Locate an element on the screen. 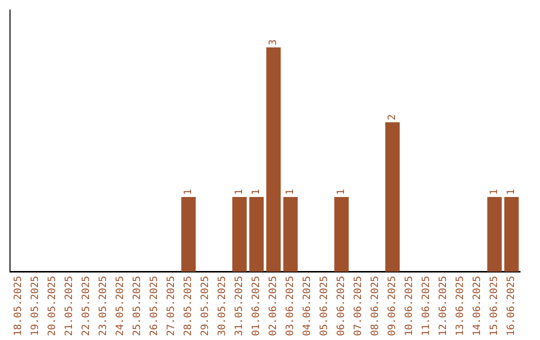 The width and height of the screenshot is (540, 340). x-tick-label: 24.05.2025 is located at coordinates (120, 306).